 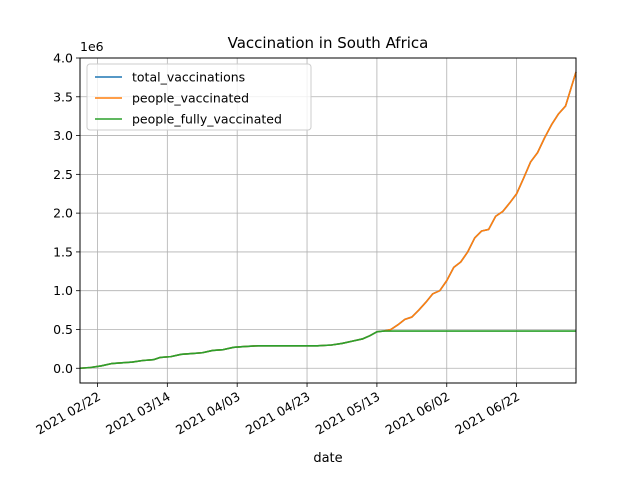 I want to click on legend-label: total_vaccinations, so click(x=188, y=77).